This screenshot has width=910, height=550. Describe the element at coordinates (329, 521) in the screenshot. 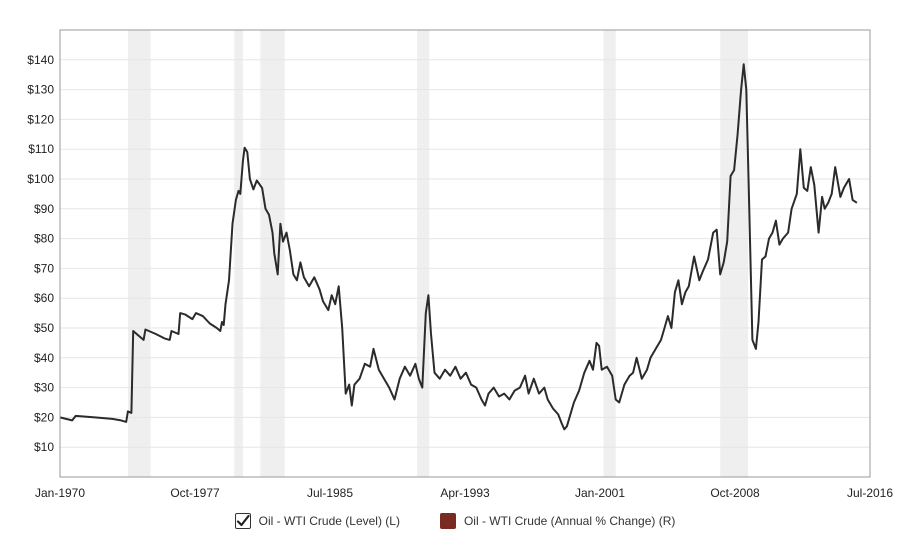

I see `legend-label-level: Oil - WTI Crude (Level) (L)` at that location.